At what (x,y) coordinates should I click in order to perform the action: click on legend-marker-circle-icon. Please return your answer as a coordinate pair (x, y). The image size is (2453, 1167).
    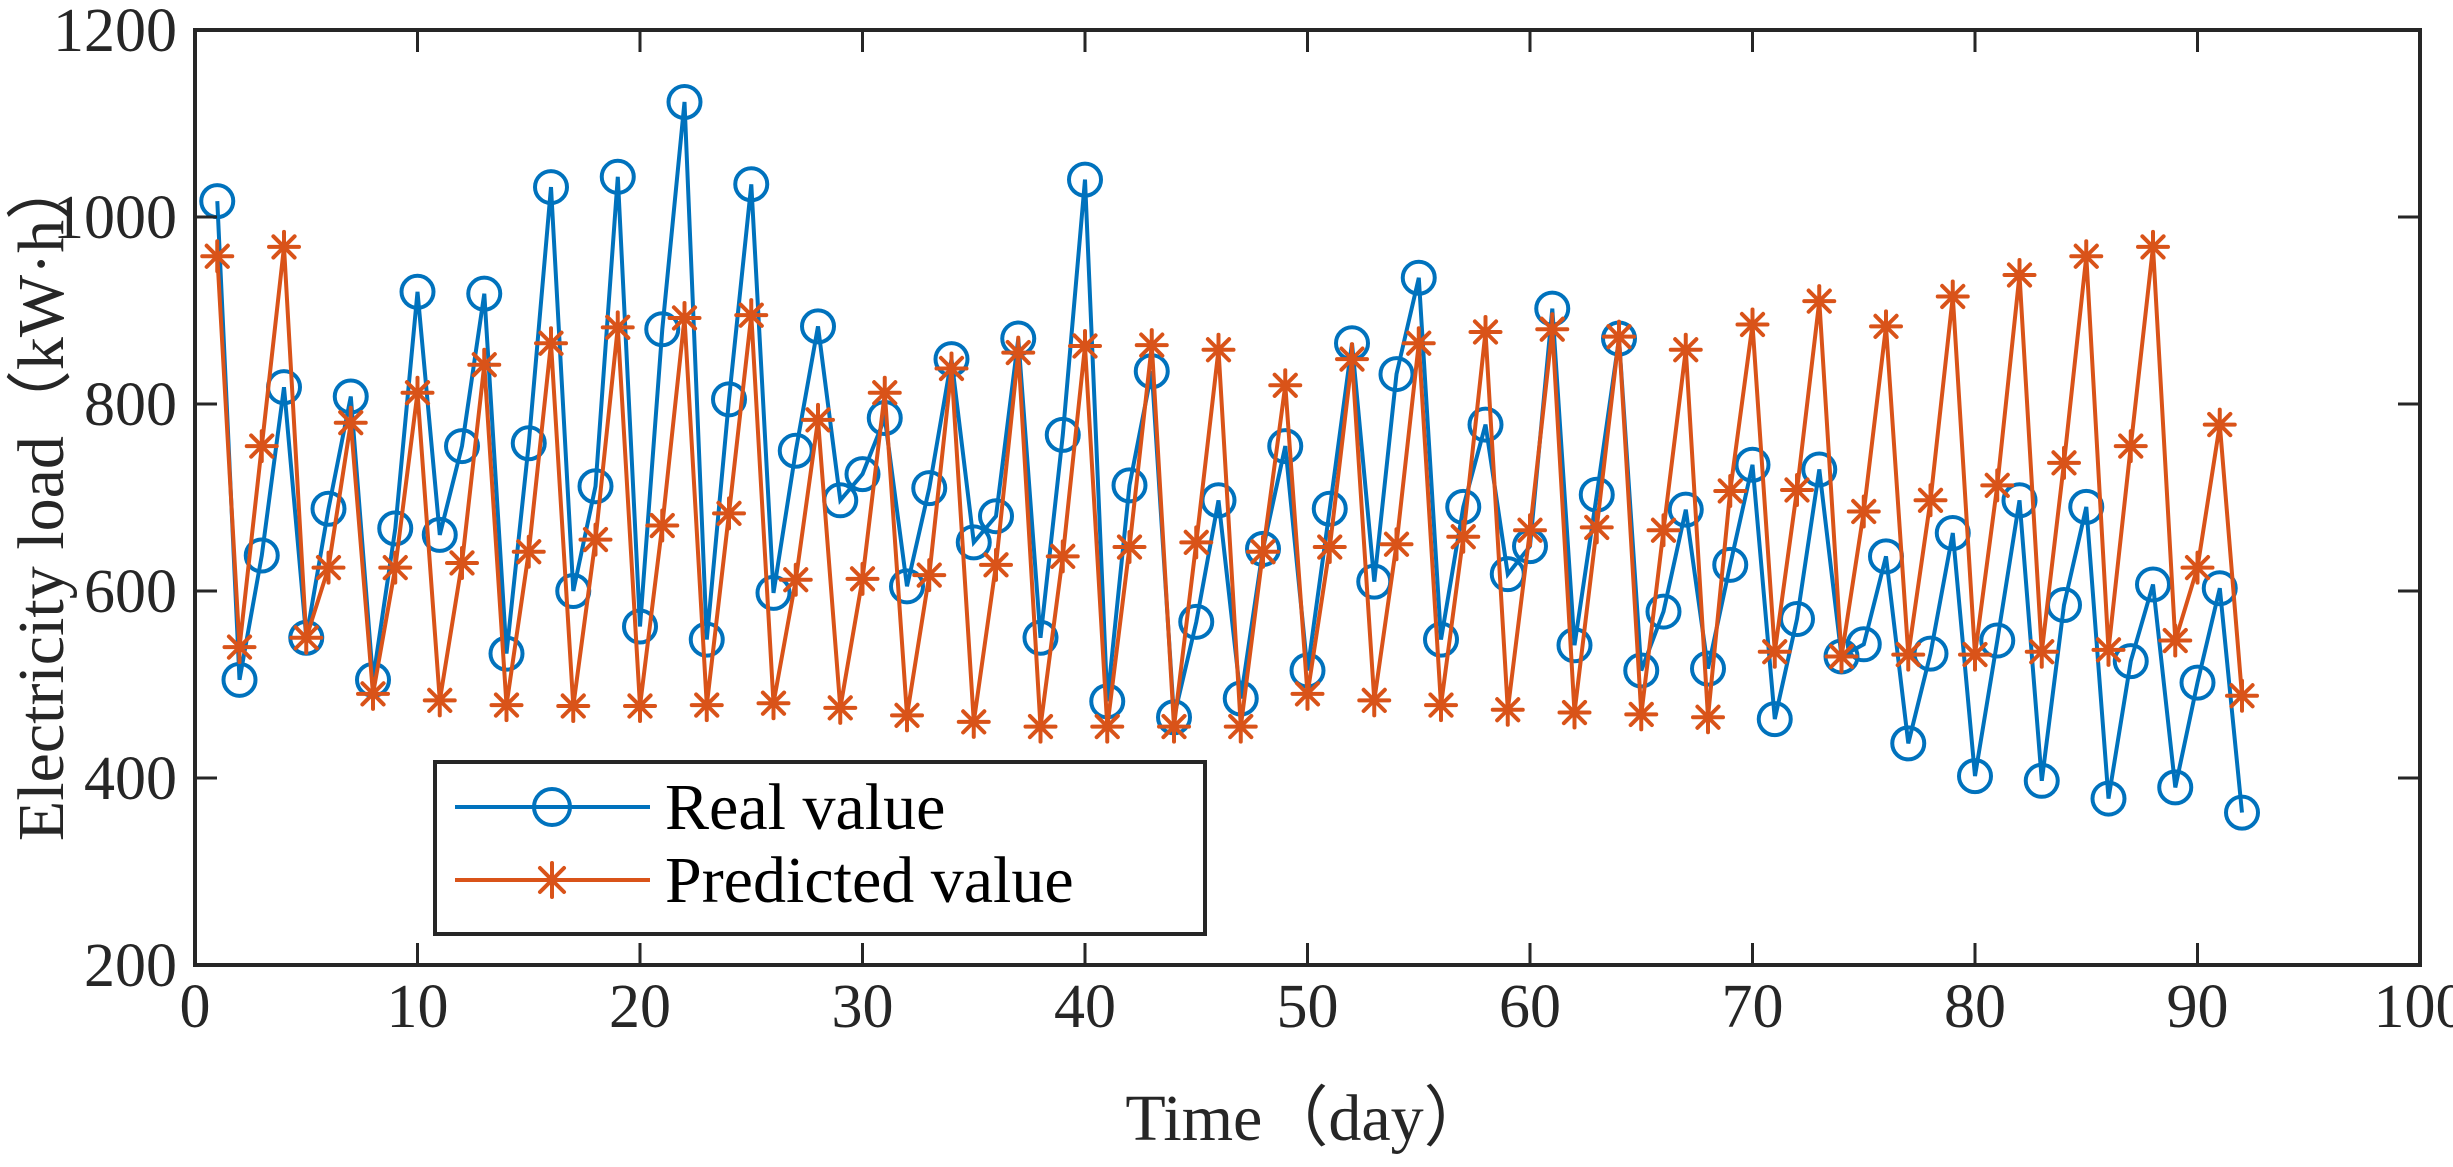
    Looking at the image, I should click on (552, 807).